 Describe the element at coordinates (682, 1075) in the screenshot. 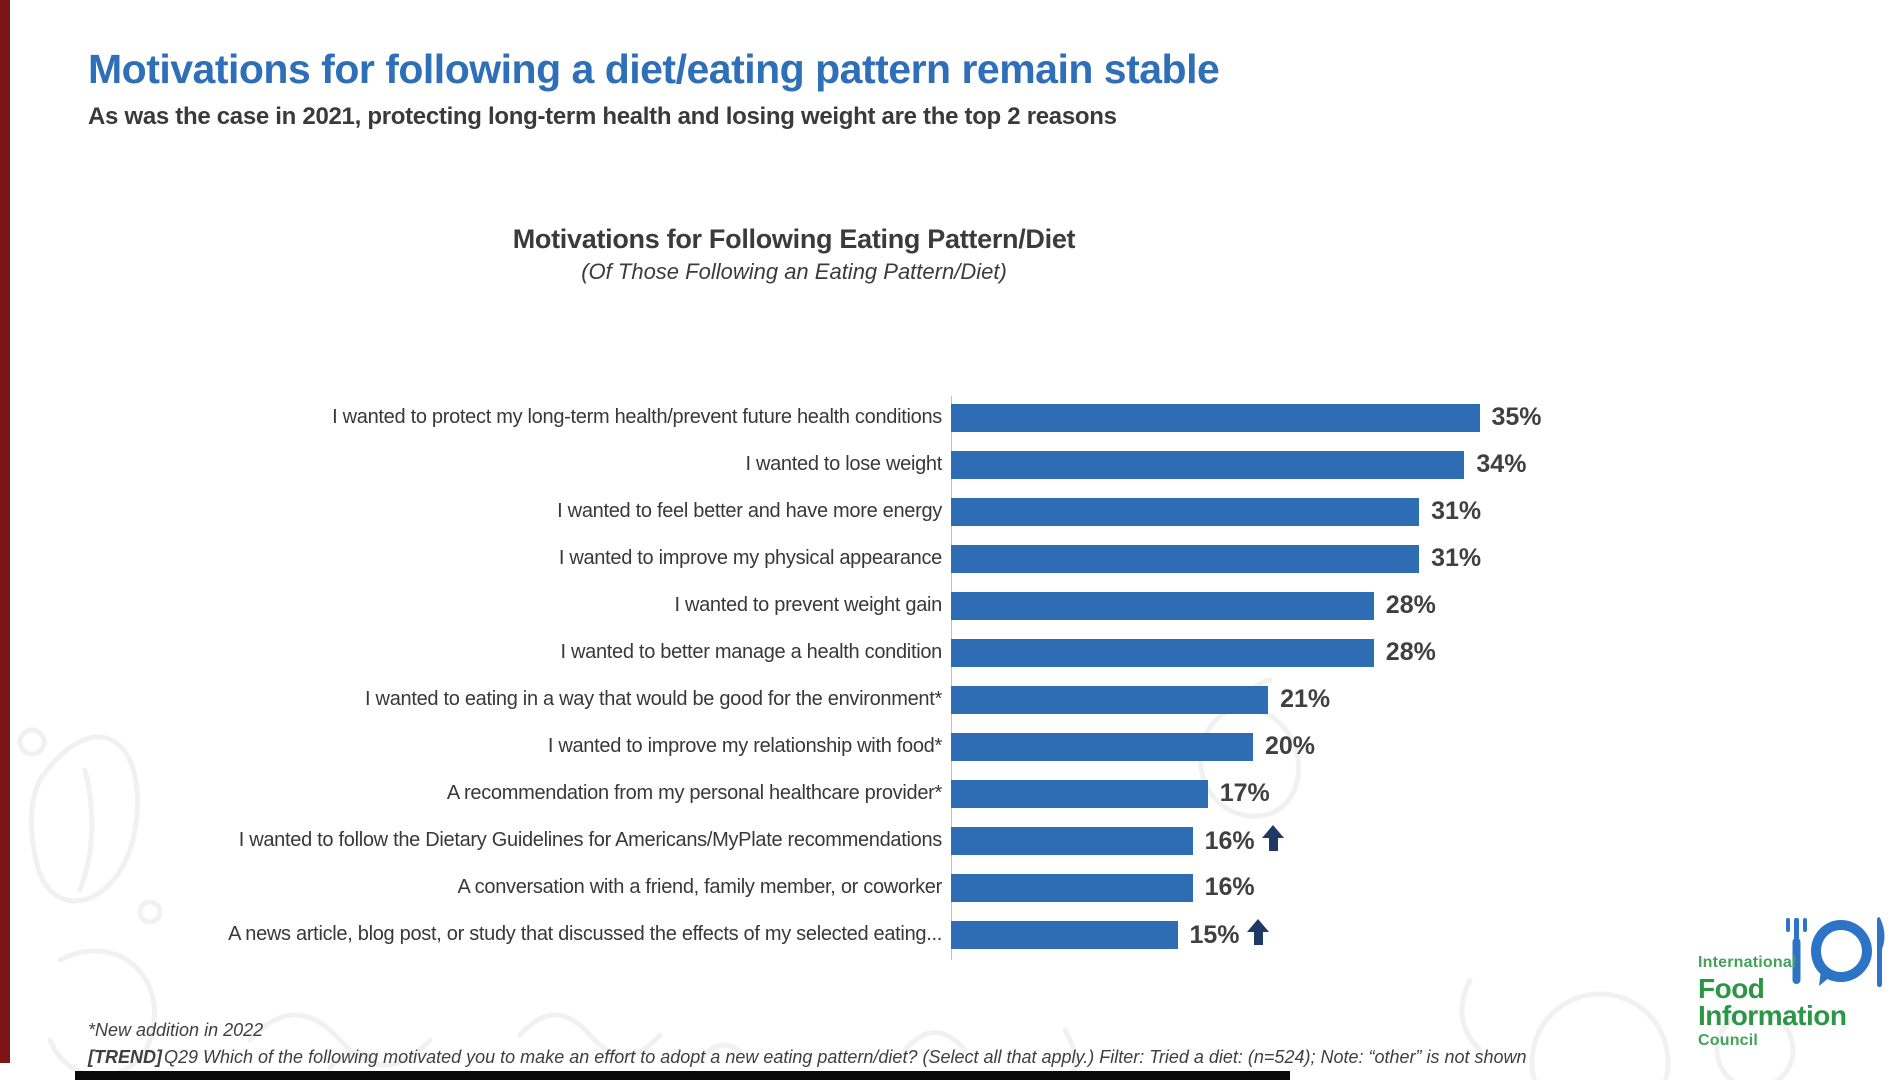

I see `bottom-border-bar` at that location.